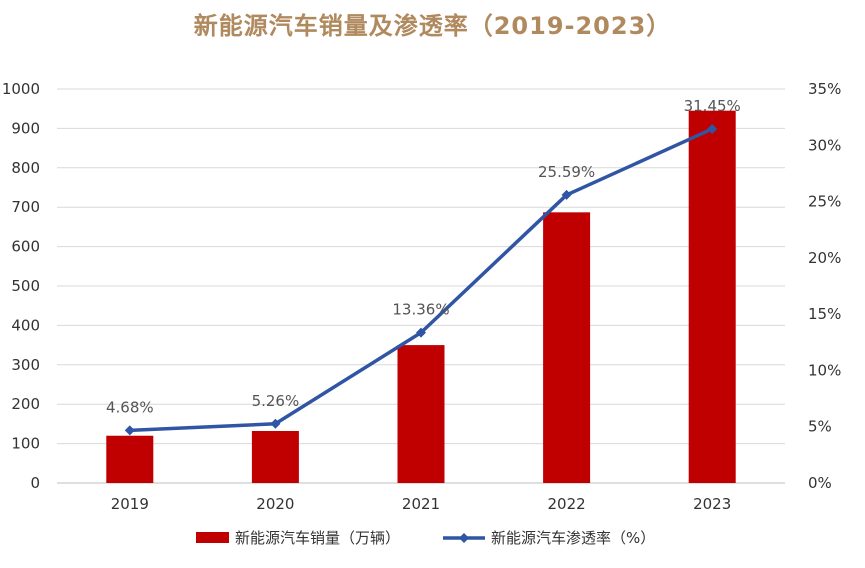 The image size is (865, 568). What do you see at coordinates (824, 258) in the screenshot?
I see `right-axis-tick-label: 20%` at bounding box center [824, 258].